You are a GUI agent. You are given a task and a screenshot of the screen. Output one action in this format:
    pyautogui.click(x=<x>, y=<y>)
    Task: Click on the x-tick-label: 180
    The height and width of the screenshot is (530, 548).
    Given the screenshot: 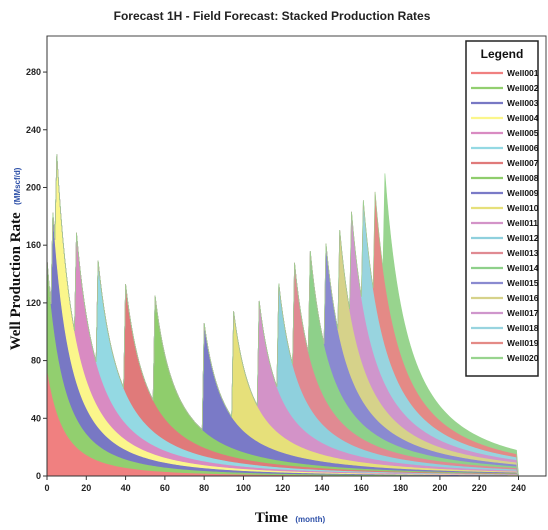 What is the action you would take?
    pyautogui.click(x=400, y=488)
    